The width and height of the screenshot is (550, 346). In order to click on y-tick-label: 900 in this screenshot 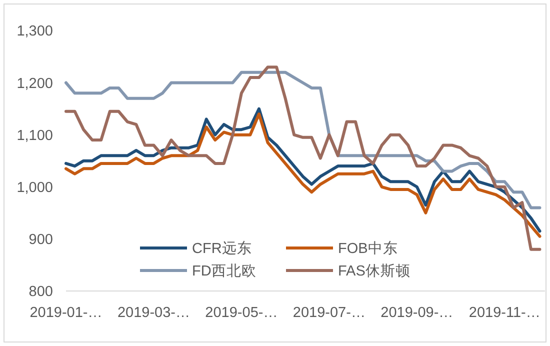, I will do `click(40, 240)`.